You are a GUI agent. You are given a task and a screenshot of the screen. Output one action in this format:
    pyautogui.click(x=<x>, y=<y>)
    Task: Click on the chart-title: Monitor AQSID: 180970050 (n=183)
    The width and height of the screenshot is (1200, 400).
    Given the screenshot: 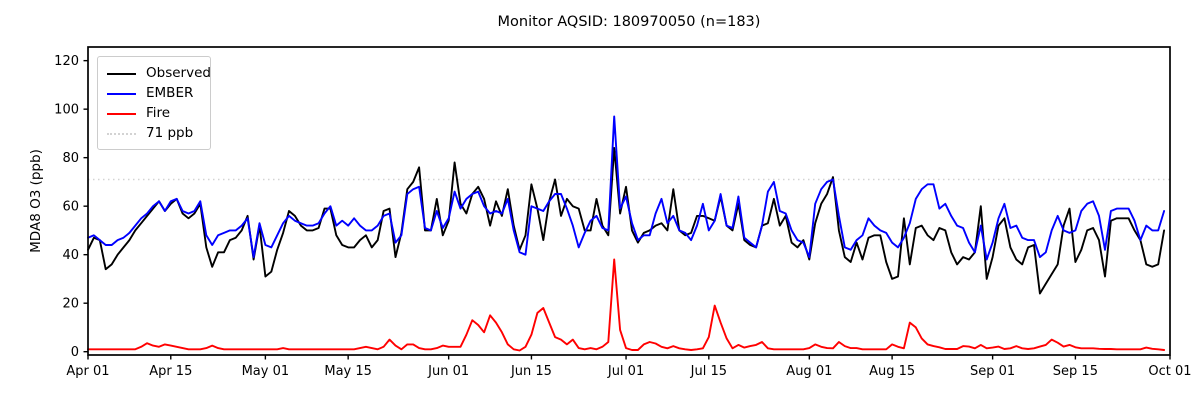 What is the action you would take?
    pyautogui.click(x=629, y=22)
    